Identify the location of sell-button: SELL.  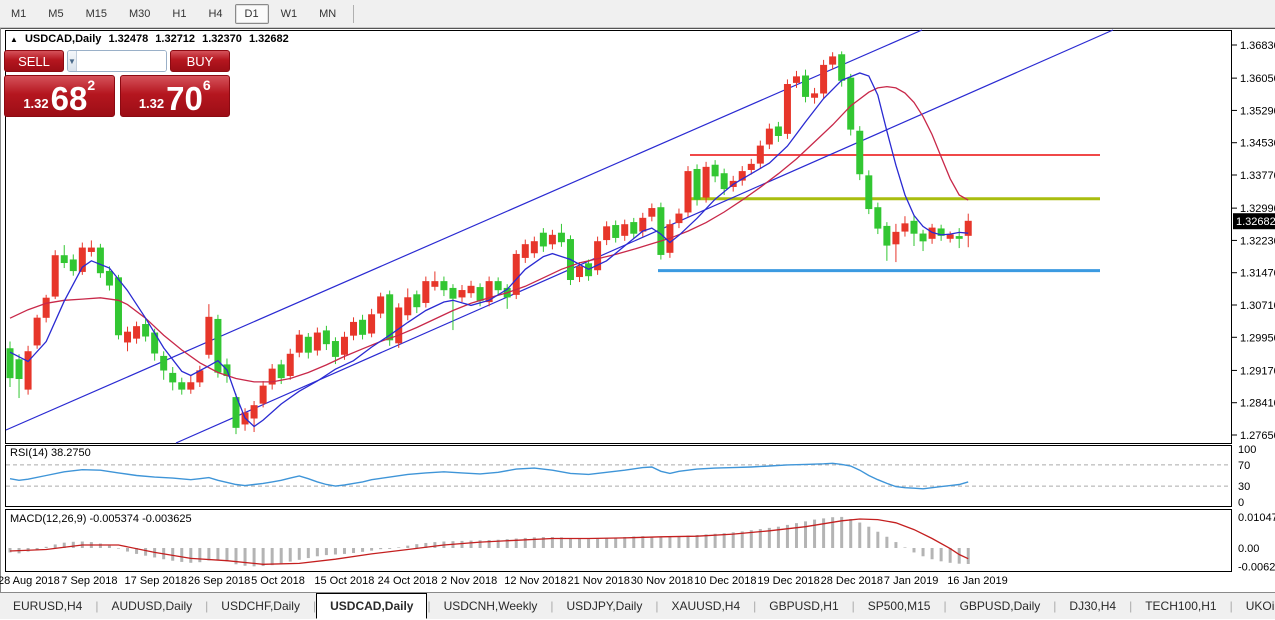
(34, 61).